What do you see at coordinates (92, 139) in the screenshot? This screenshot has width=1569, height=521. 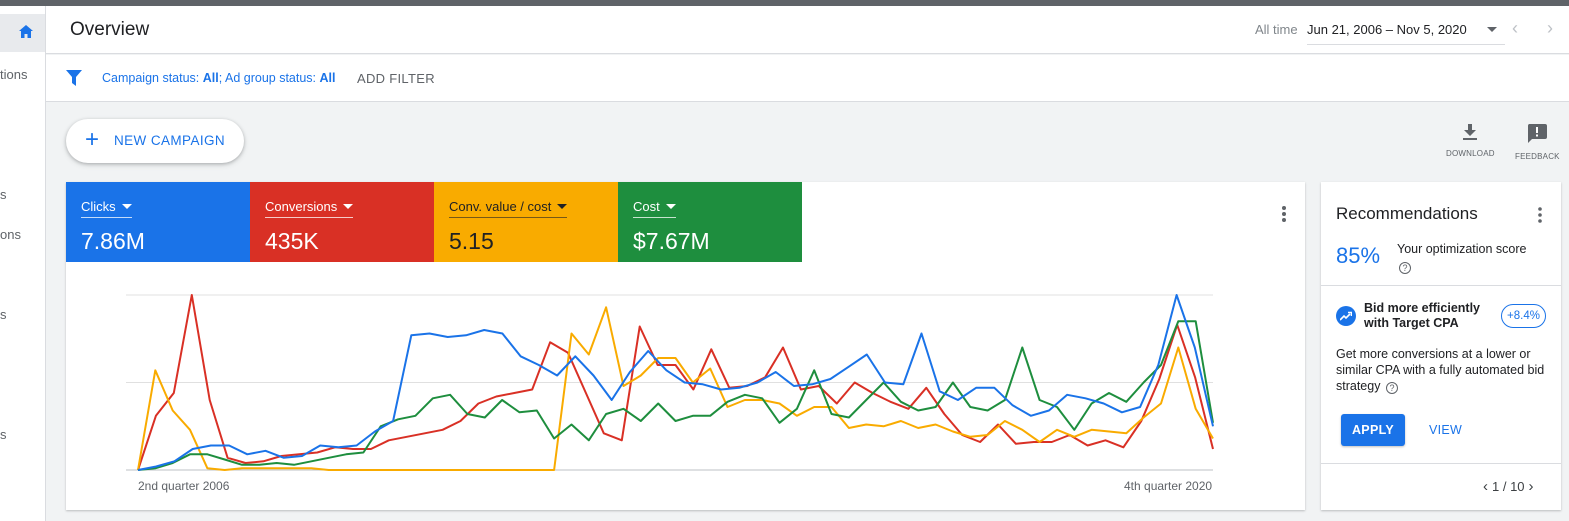 I see `plus-icon: +` at bounding box center [92, 139].